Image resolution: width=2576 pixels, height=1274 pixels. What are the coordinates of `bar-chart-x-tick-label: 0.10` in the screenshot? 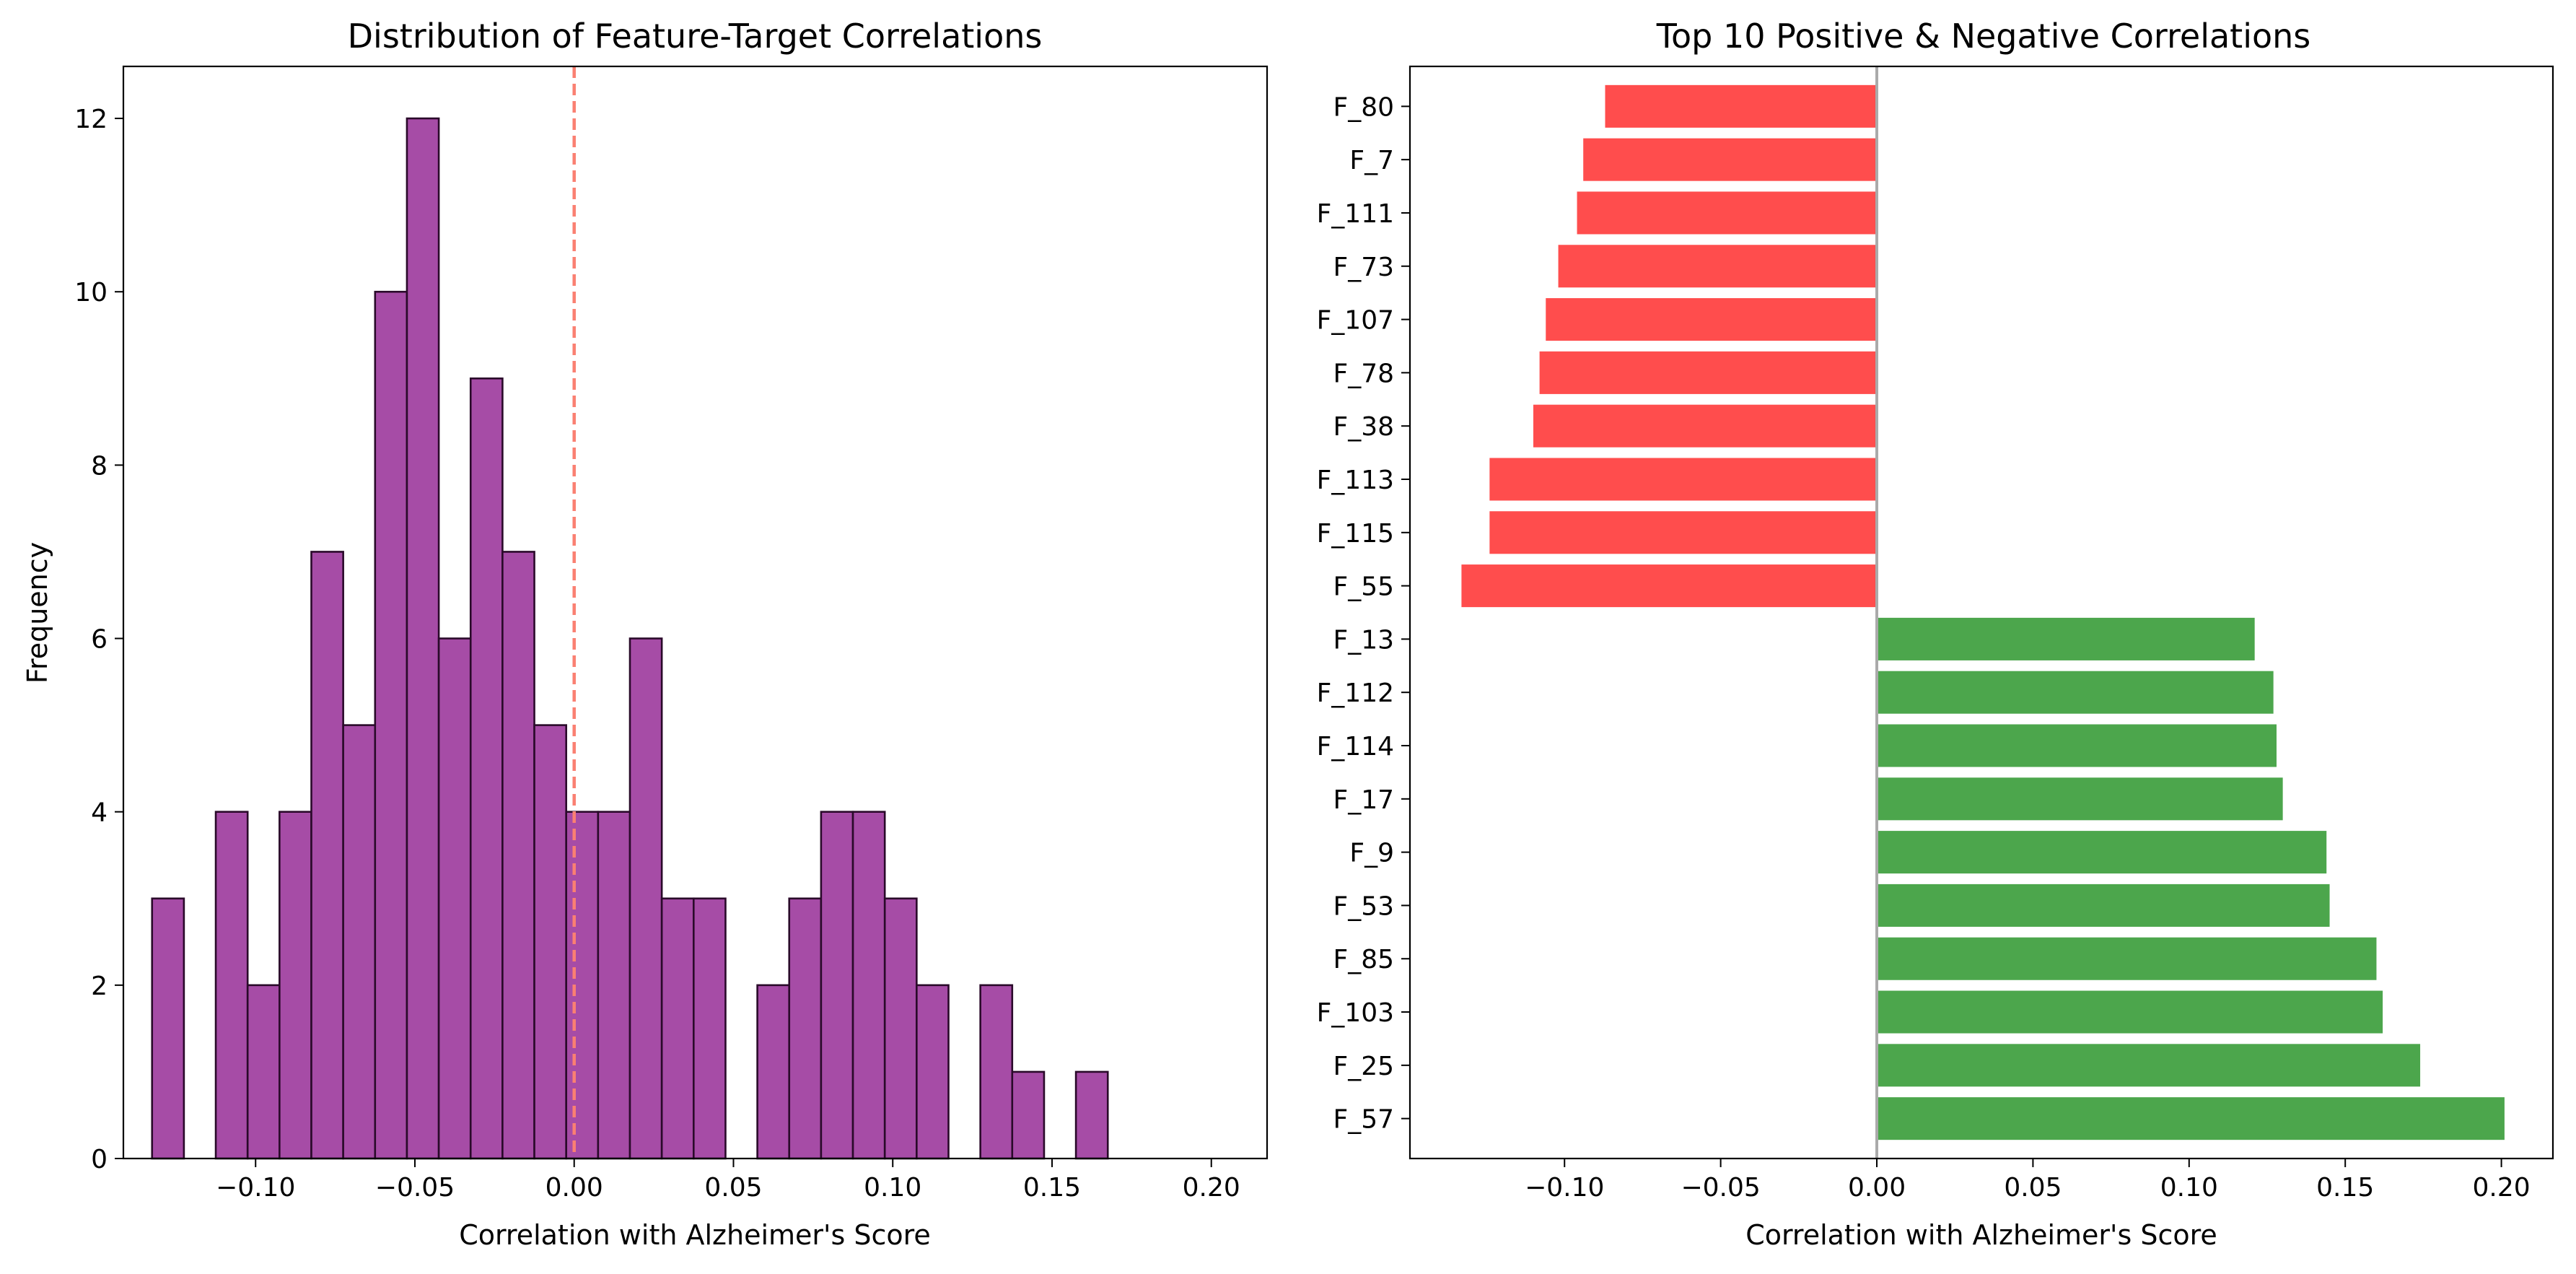 It's located at (2189, 1188).